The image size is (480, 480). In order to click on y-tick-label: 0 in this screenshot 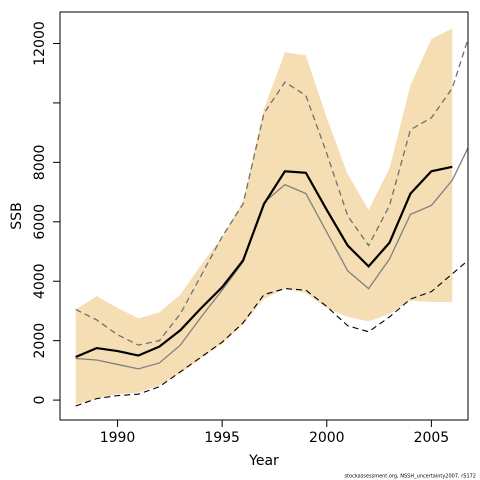, I will do `click(40, 400)`.